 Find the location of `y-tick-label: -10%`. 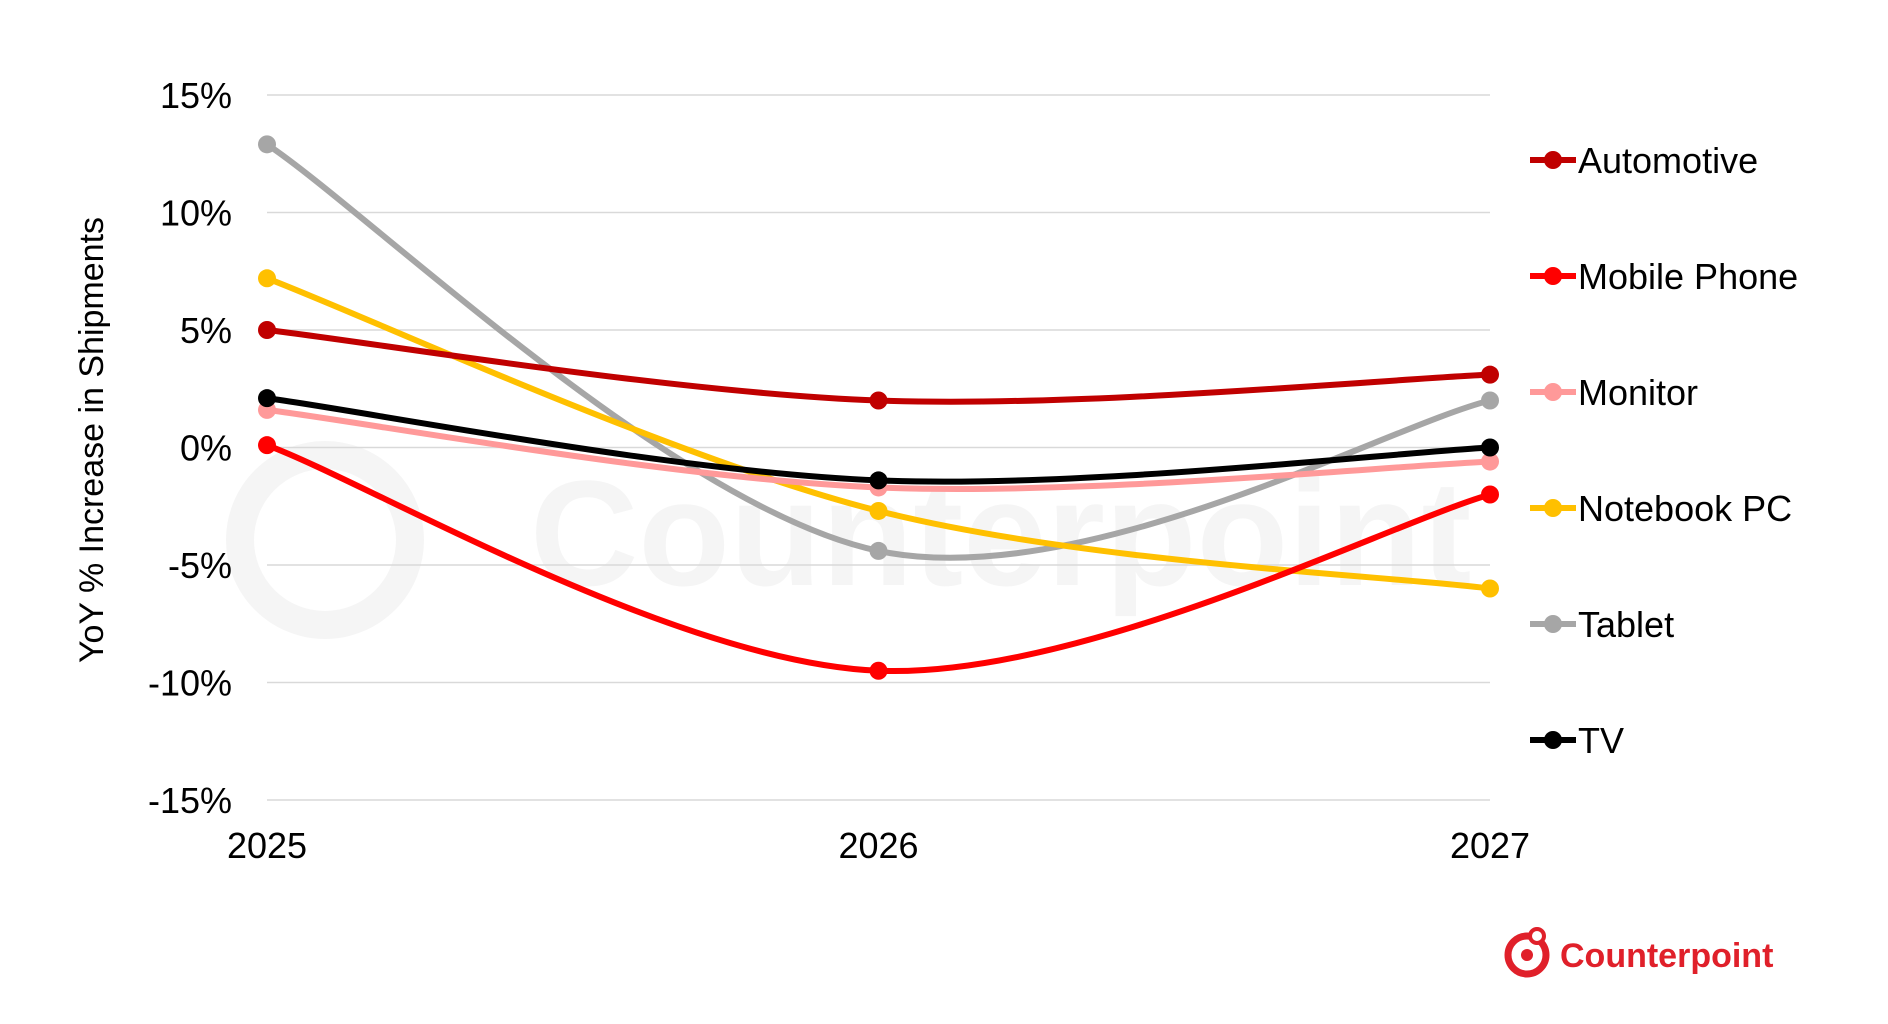

y-tick-label: -10% is located at coordinates (190, 683).